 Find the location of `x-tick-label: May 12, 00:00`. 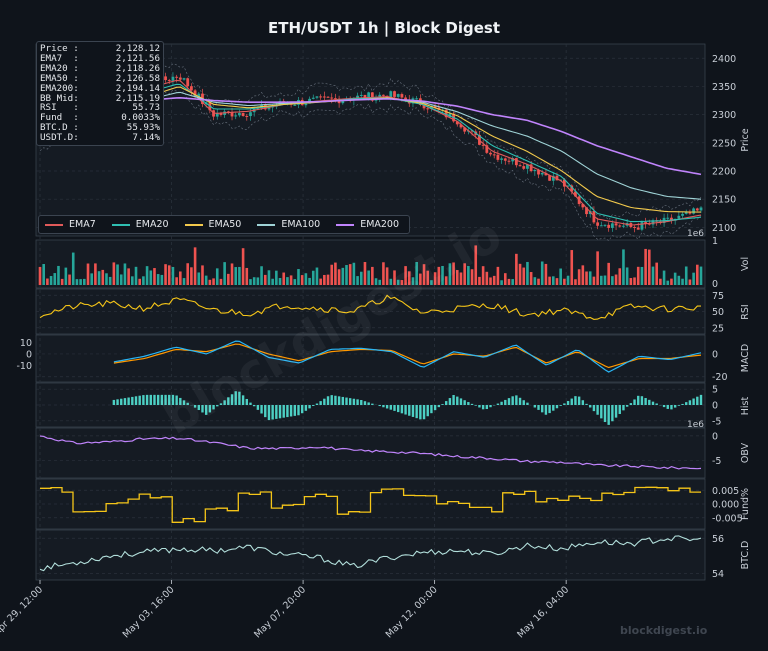

x-tick-label: May 12, 00:00 is located at coordinates (412, 612).